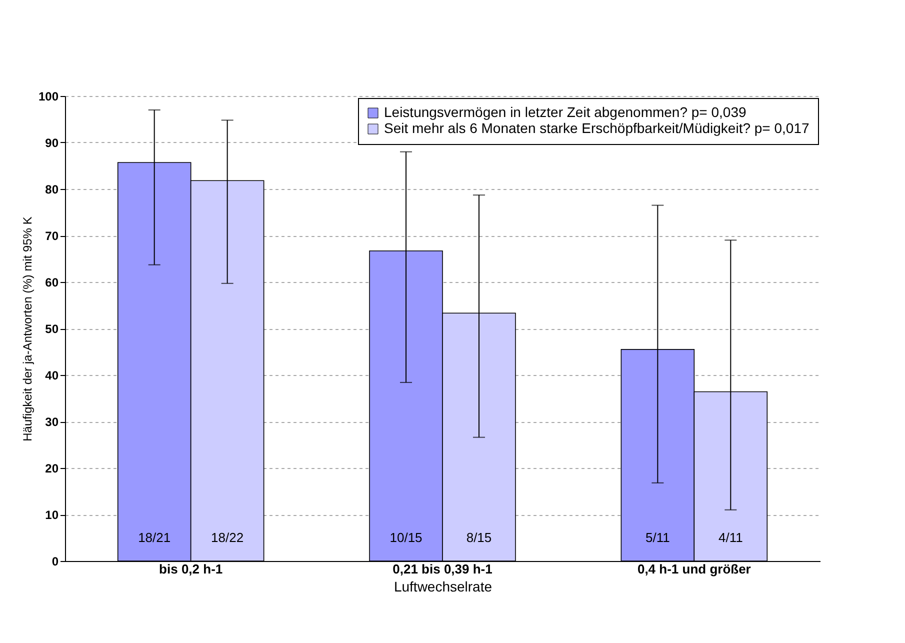 This screenshot has height=643, width=905. Describe the element at coordinates (479, 537) in the screenshot. I see `data-label: 8/15` at that location.